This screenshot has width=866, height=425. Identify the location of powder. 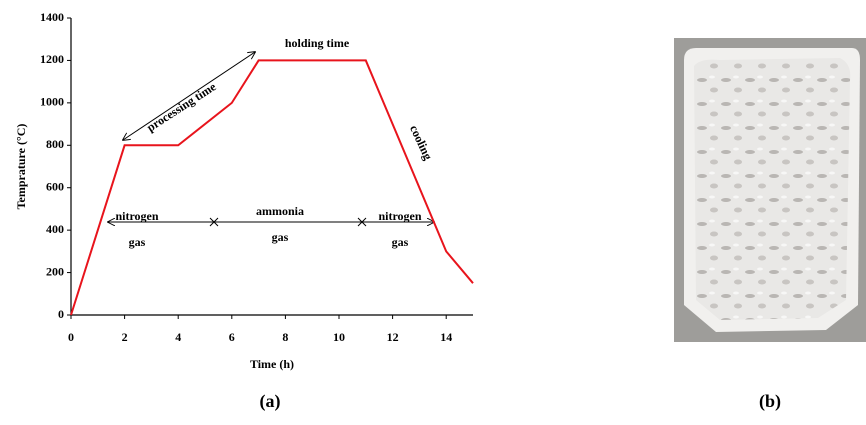
(772, 189).